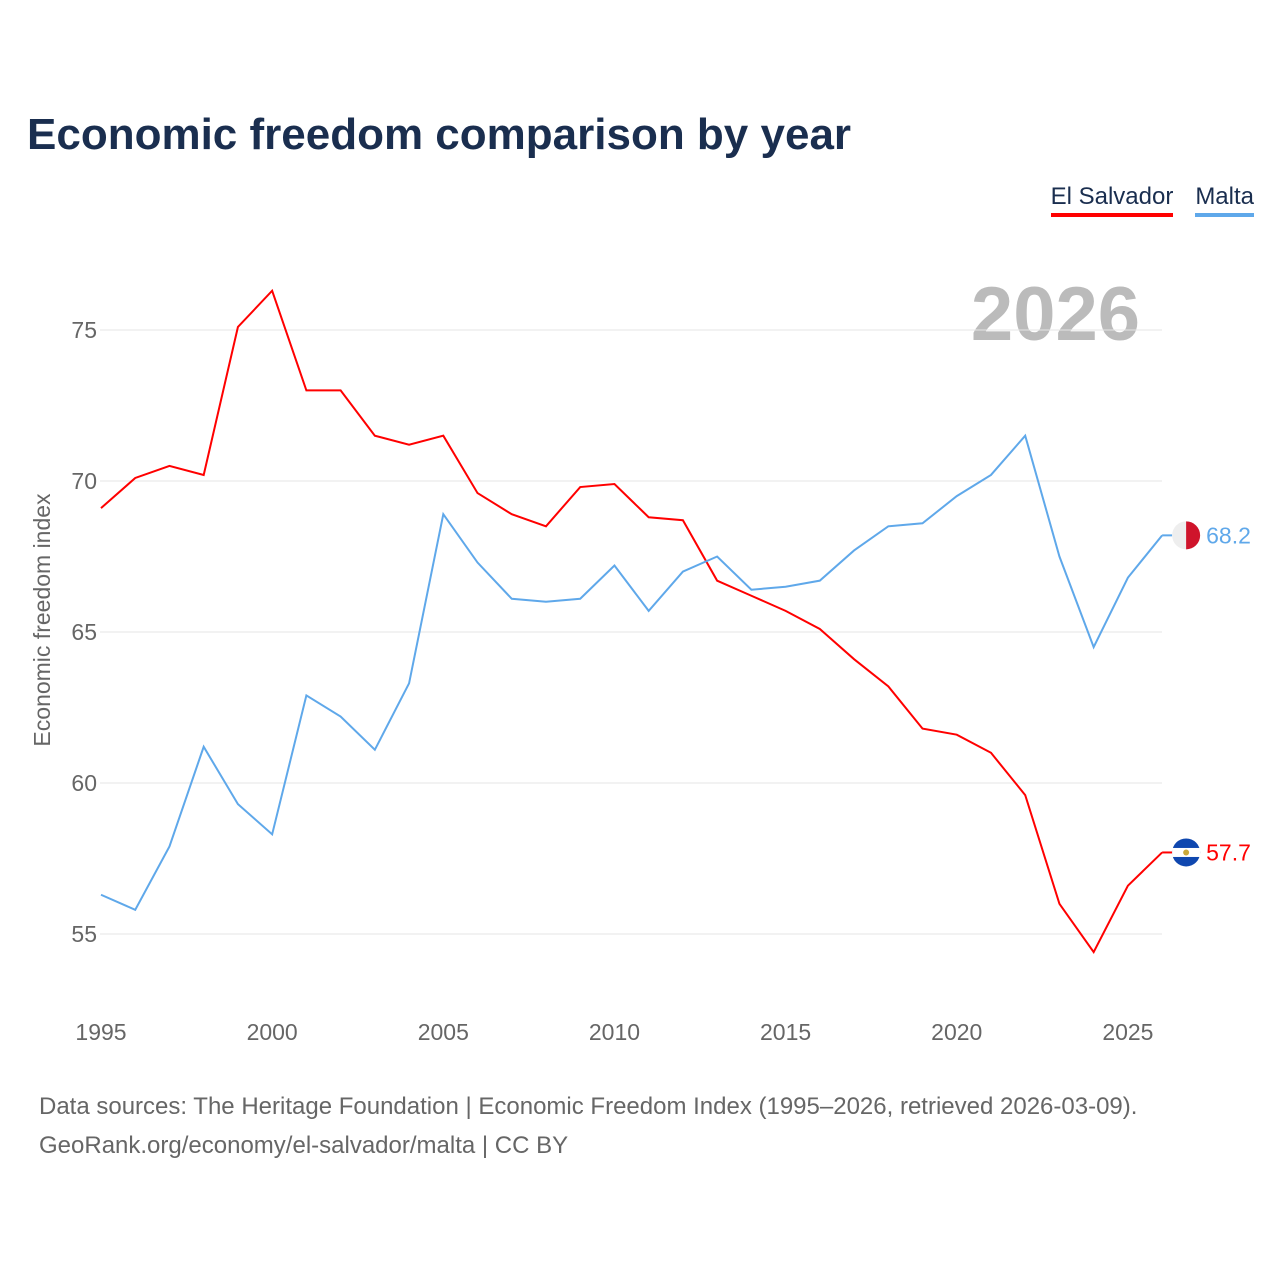  I want to click on year-watermark: 2026, so click(1055, 314).